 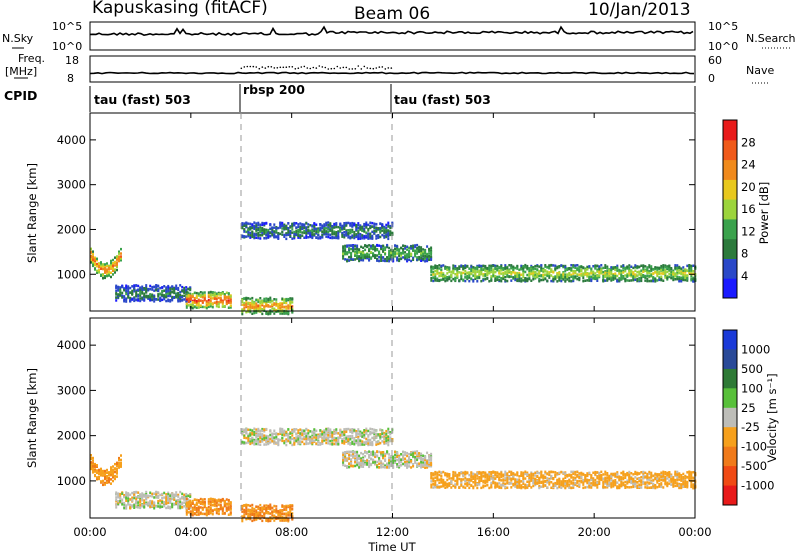 I want to click on freq-panel: Freq. [MHz] 18 8 Nave 60 0, so click(x=389, y=68).